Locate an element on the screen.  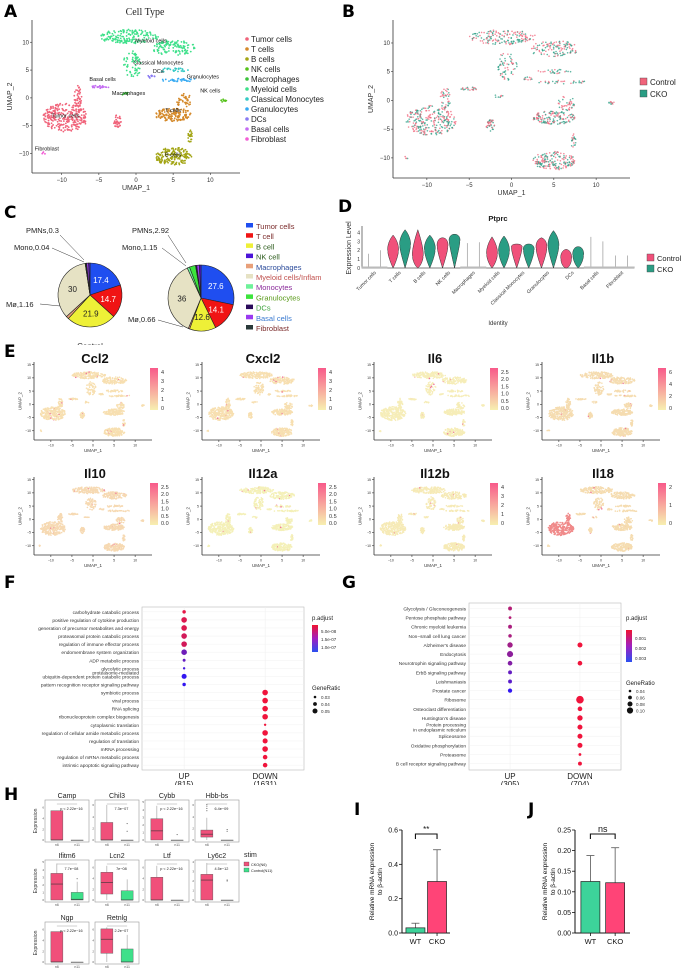
x-tick-label: B cells is located at coordinates (420, 277).